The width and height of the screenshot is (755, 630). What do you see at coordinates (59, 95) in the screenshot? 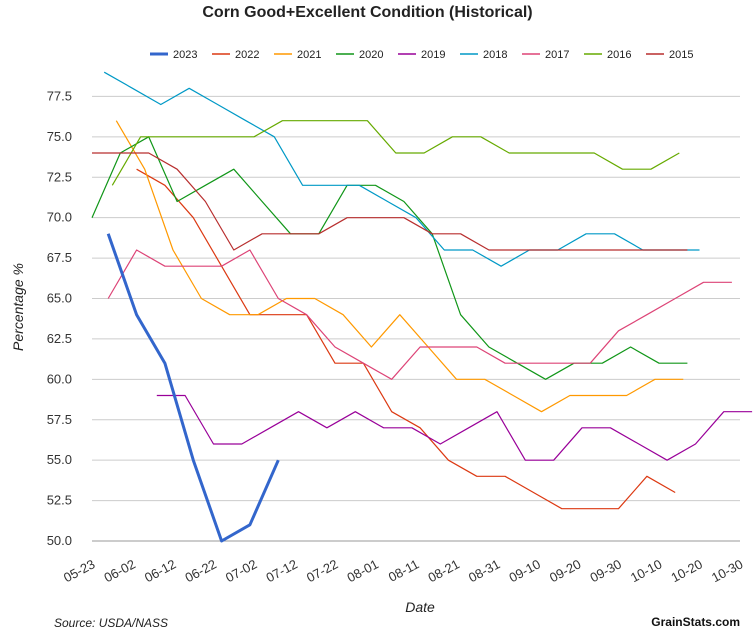
I see `y-tick-label: 77.5` at bounding box center [59, 95].